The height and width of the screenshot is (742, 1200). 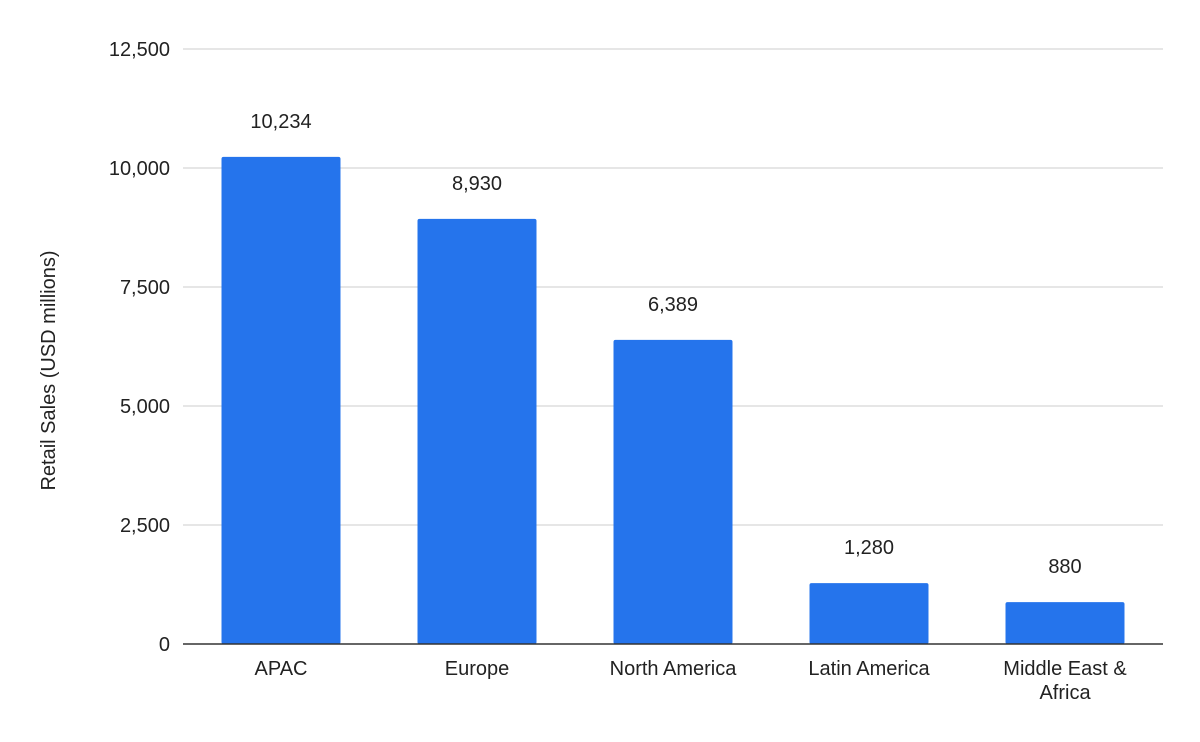 What do you see at coordinates (673, 305) in the screenshot?
I see `data-label: 6,389` at bounding box center [673, 305].